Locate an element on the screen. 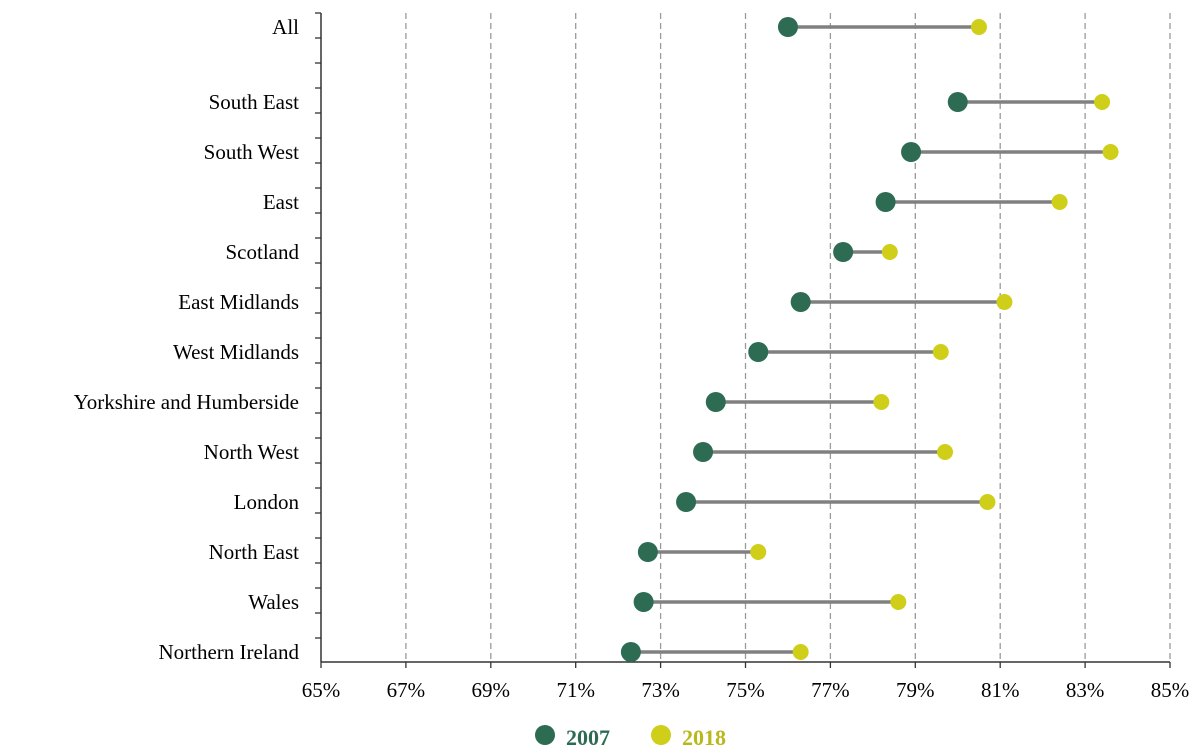 Image resolution: width=1200 pixels, height=753 pixels. legend: 2007 2018 is located at coordinates (630, 737).